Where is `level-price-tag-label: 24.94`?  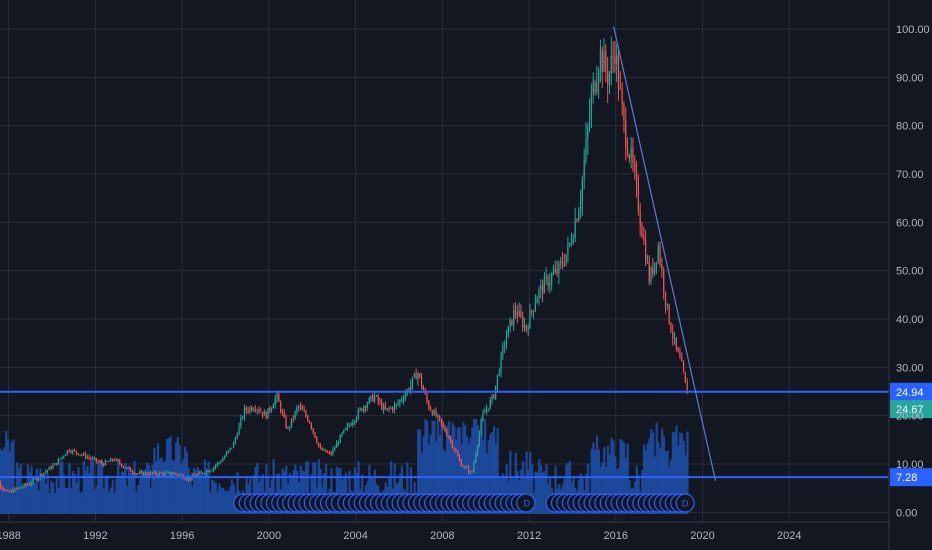
level-price-tag-label: 24.94 is located at coordinates (910, 393).